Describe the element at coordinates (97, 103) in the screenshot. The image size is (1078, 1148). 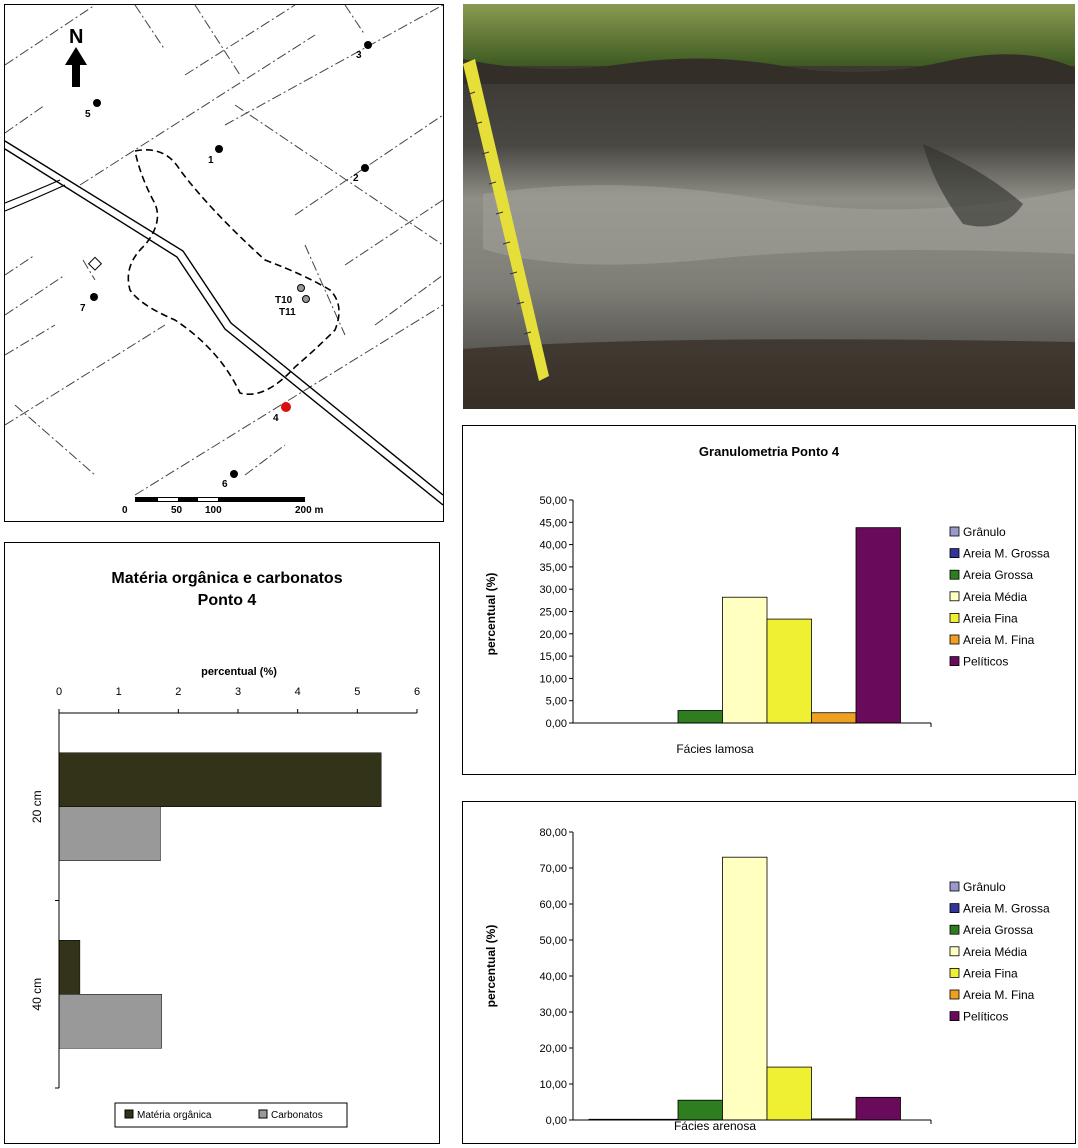
I see `point-5-marker` at that location.